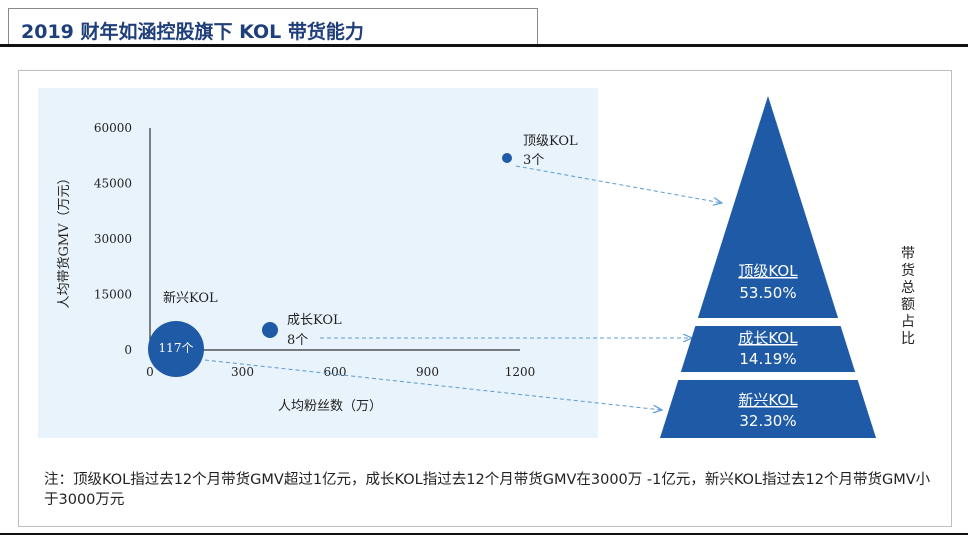  Describe the element at coordinates (190, 298) in the screenshot. I see `point-label-new: 新兴KOL` at that location.